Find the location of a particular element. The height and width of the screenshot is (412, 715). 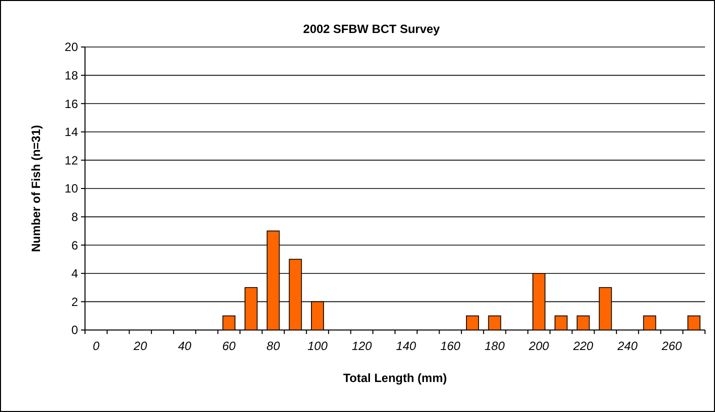

x-axis-title: Total Length (mm) is located at coordinates (395, 378).